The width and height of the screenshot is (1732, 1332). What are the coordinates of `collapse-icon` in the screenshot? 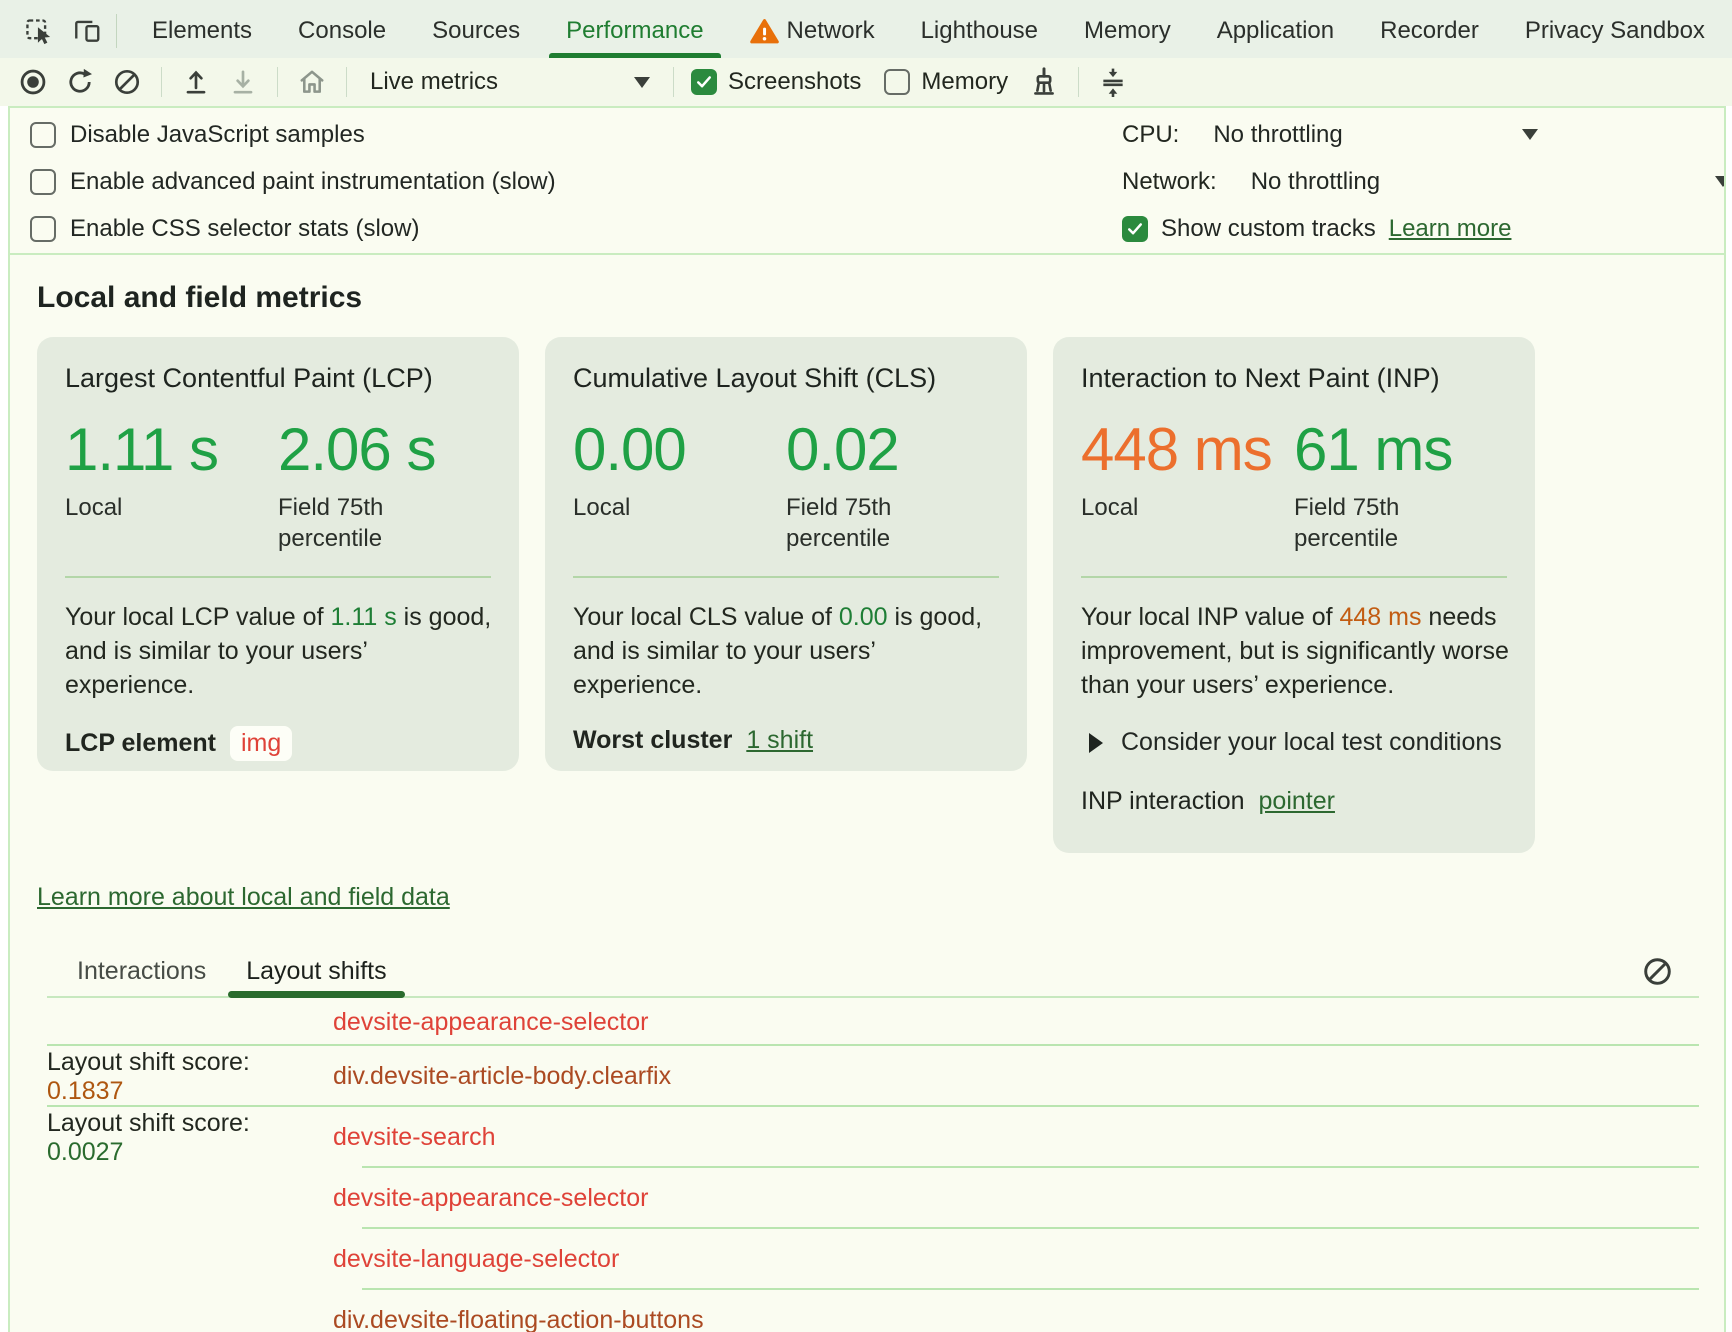 It's located at (1113, 82).